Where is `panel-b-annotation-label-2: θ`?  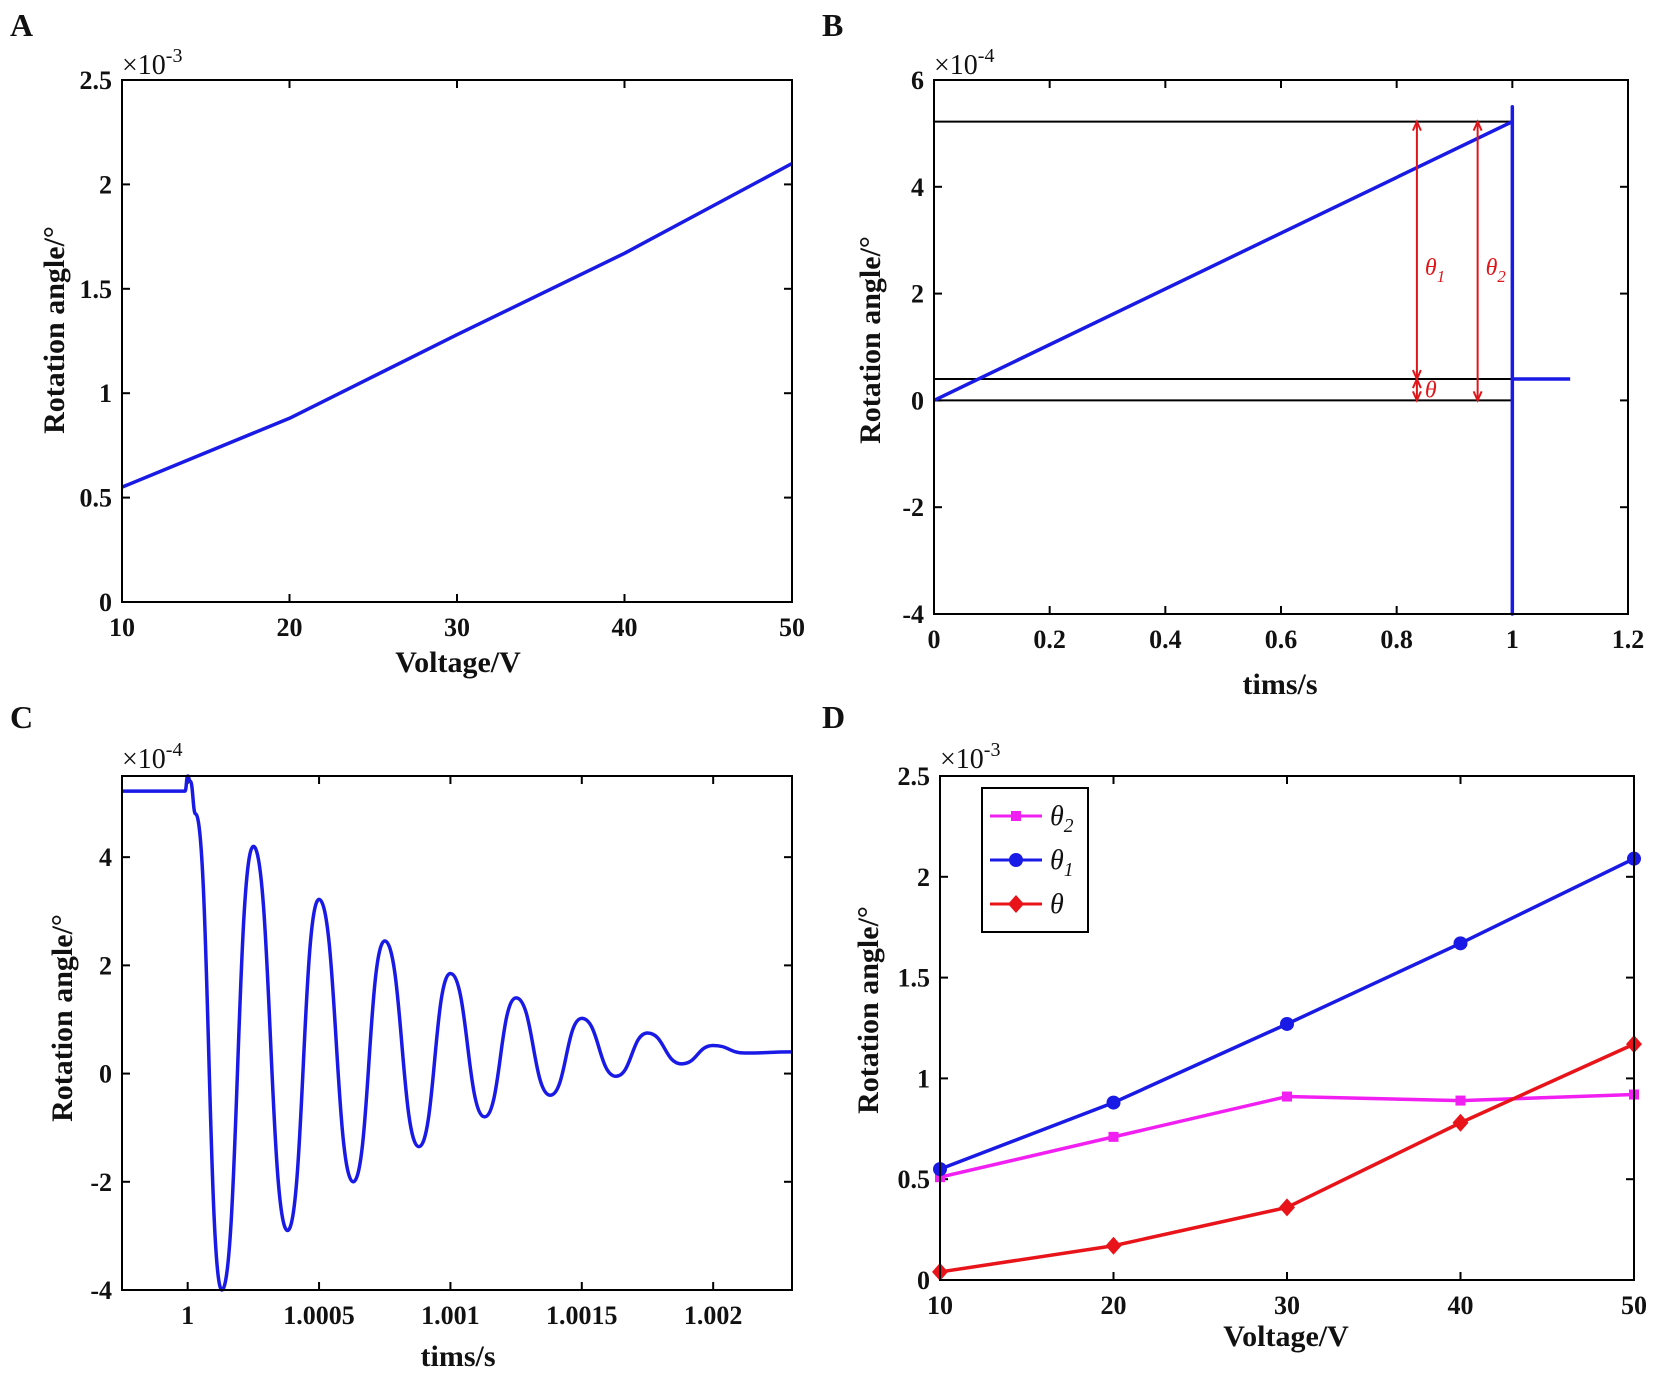
panel-b-annotation-label-2: θ is located at coordinates (1431, 391).